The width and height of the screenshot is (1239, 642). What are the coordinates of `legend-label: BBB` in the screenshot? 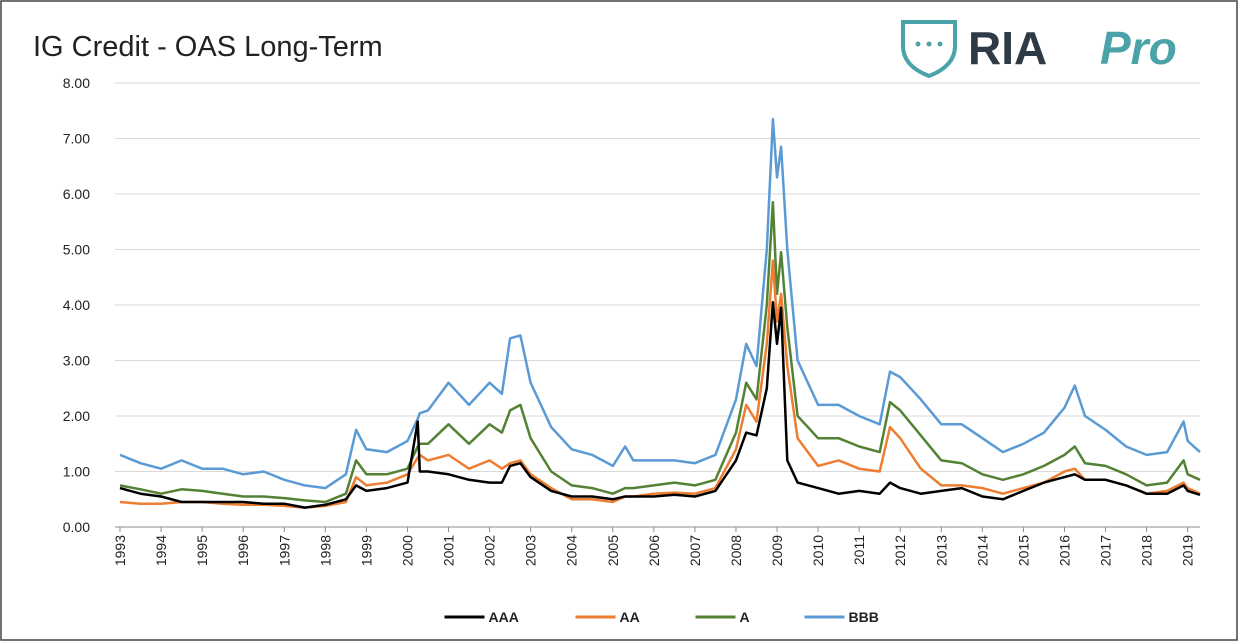 It's located at (864, 617).